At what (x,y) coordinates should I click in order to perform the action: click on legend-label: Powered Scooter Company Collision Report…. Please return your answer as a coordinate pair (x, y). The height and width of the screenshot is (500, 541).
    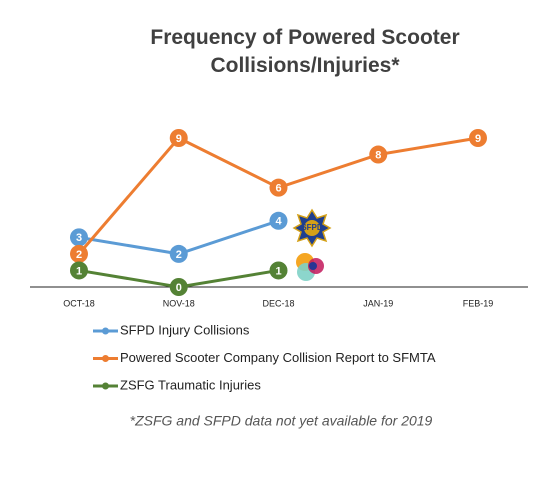
    Looking at the image, I should click on (278, 357).